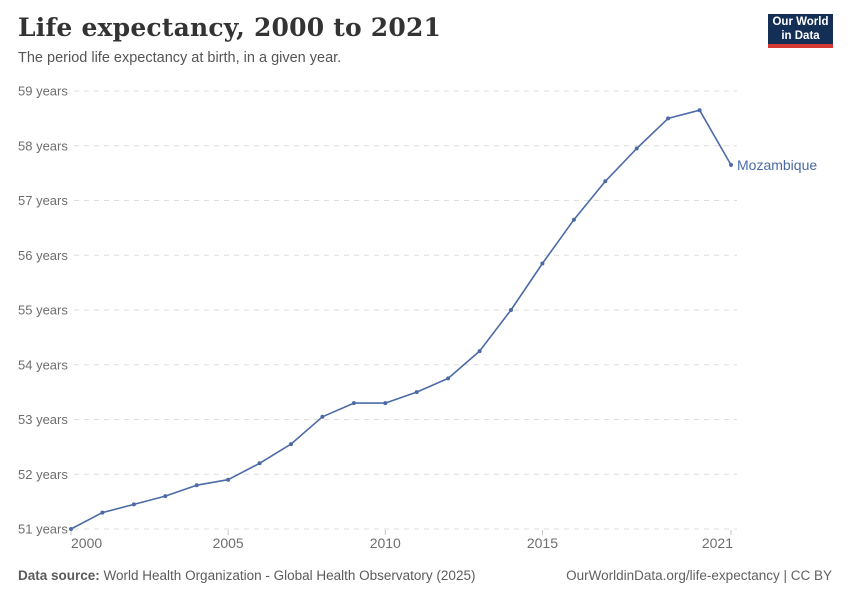 The image size is (850, 600). Describe the element at coordinates (228, 479) in the screenshot. I see `data-point-2005` at that location.